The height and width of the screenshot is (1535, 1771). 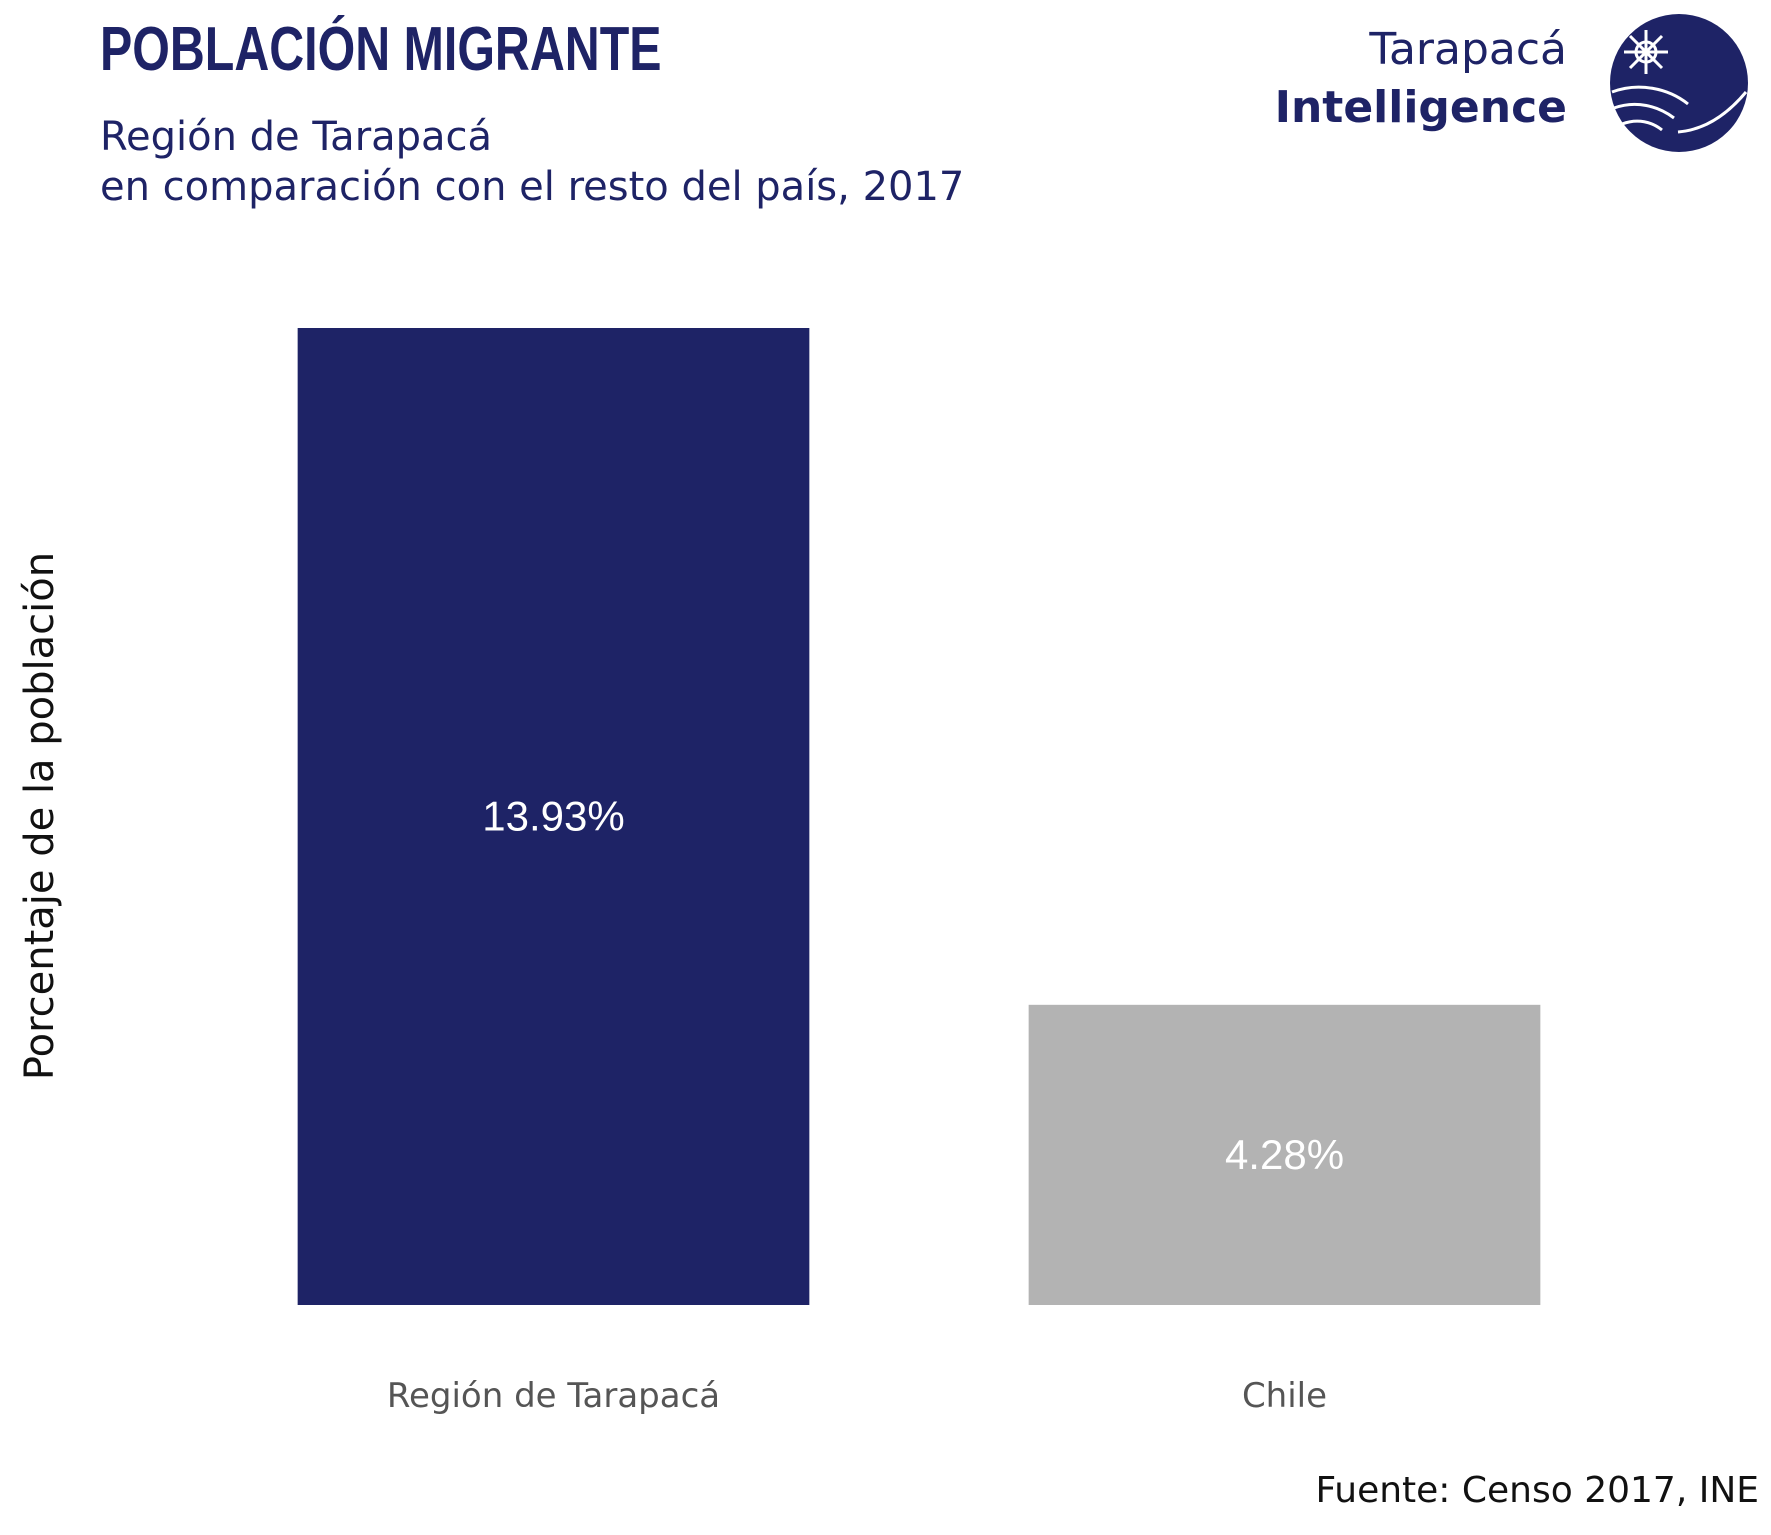 I want to click on globe-emblem-icon, so click(x=1679, y=83).